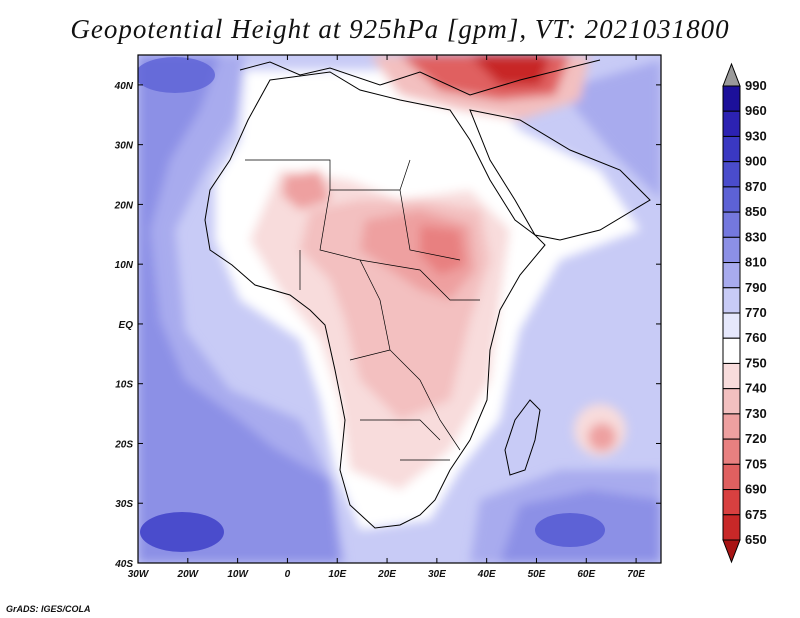  Describe the element at coordinates (386, 574) in the screenshot. I see `lon-tick-label: 20E` at that location.